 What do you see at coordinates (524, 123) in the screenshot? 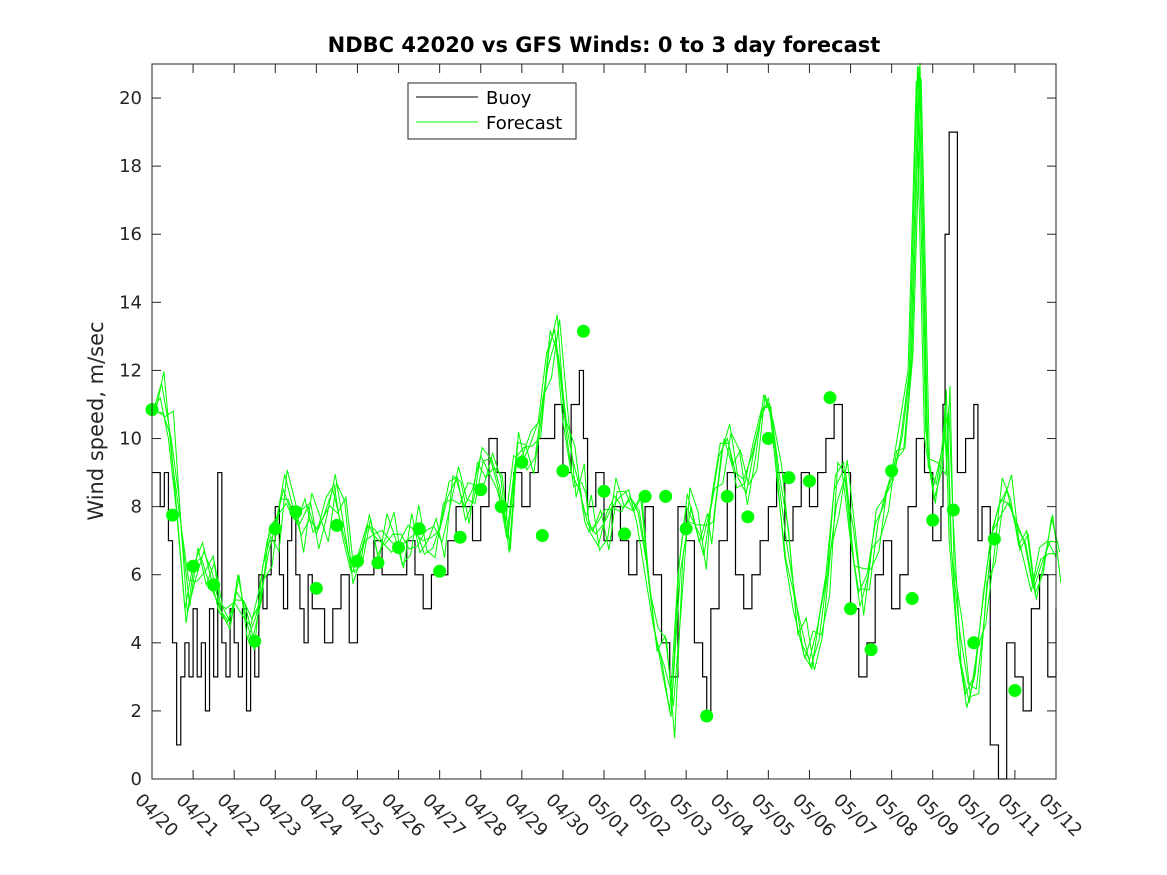
I see `legend-forecast-label: Forecast` at bounding box center [524, 123].